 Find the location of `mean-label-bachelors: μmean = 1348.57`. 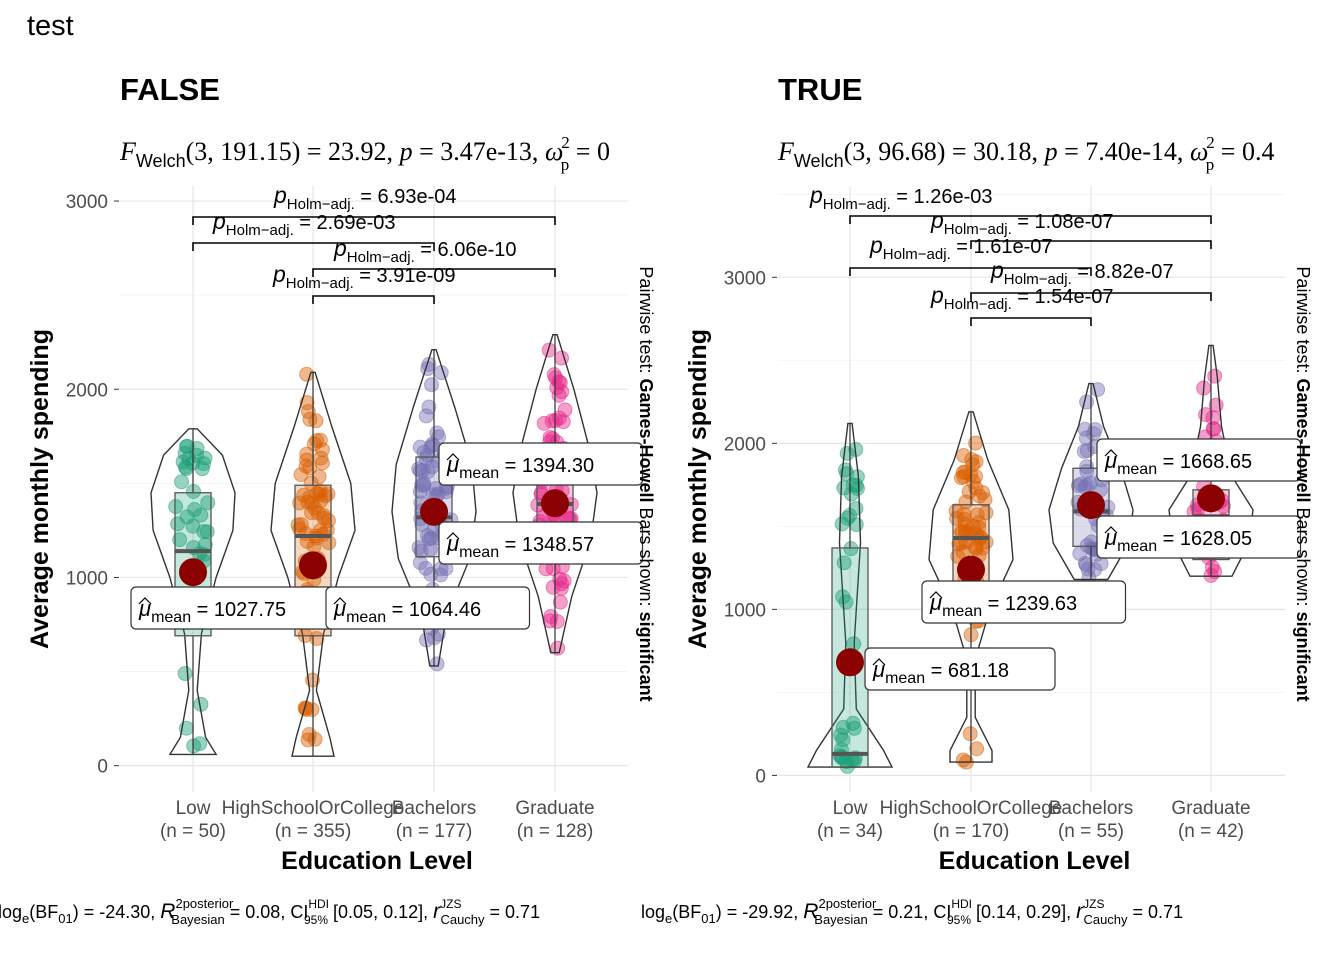

mean-label-bachelors: μmean = 1348.57 is located at coordinates (541, 543).